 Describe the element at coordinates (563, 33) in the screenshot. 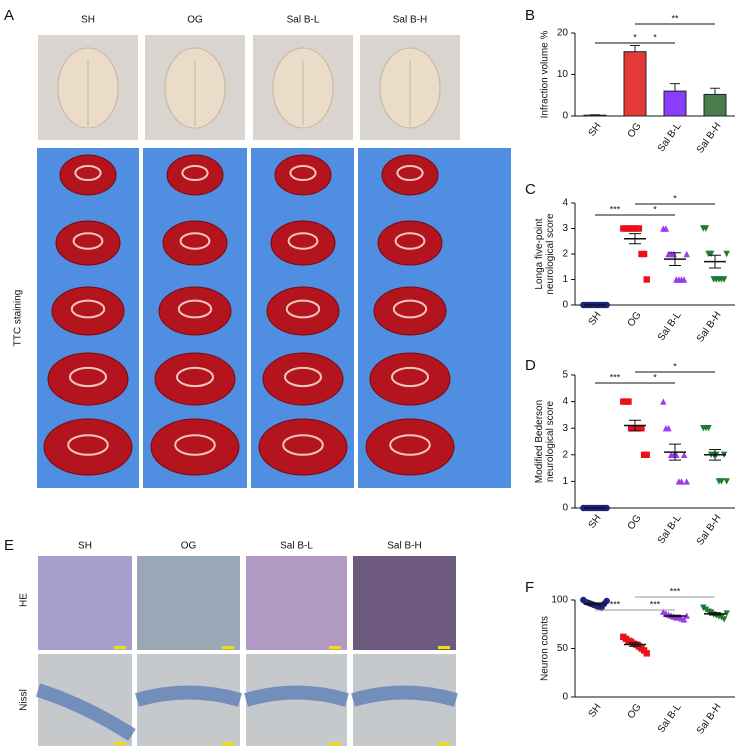

I see `y-tick-label: 20` at that location.